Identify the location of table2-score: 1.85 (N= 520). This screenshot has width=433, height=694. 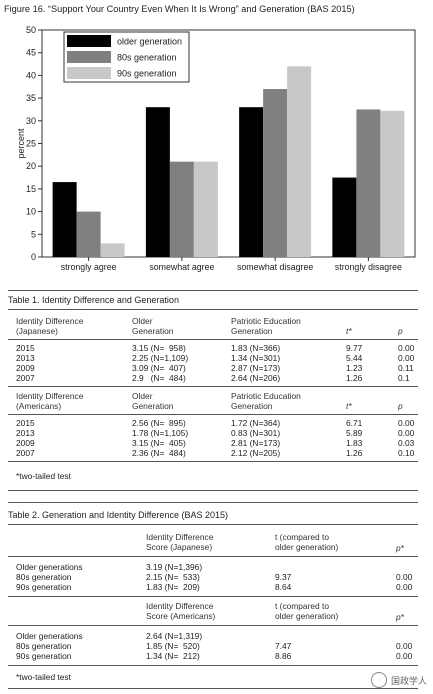
(173, 646).